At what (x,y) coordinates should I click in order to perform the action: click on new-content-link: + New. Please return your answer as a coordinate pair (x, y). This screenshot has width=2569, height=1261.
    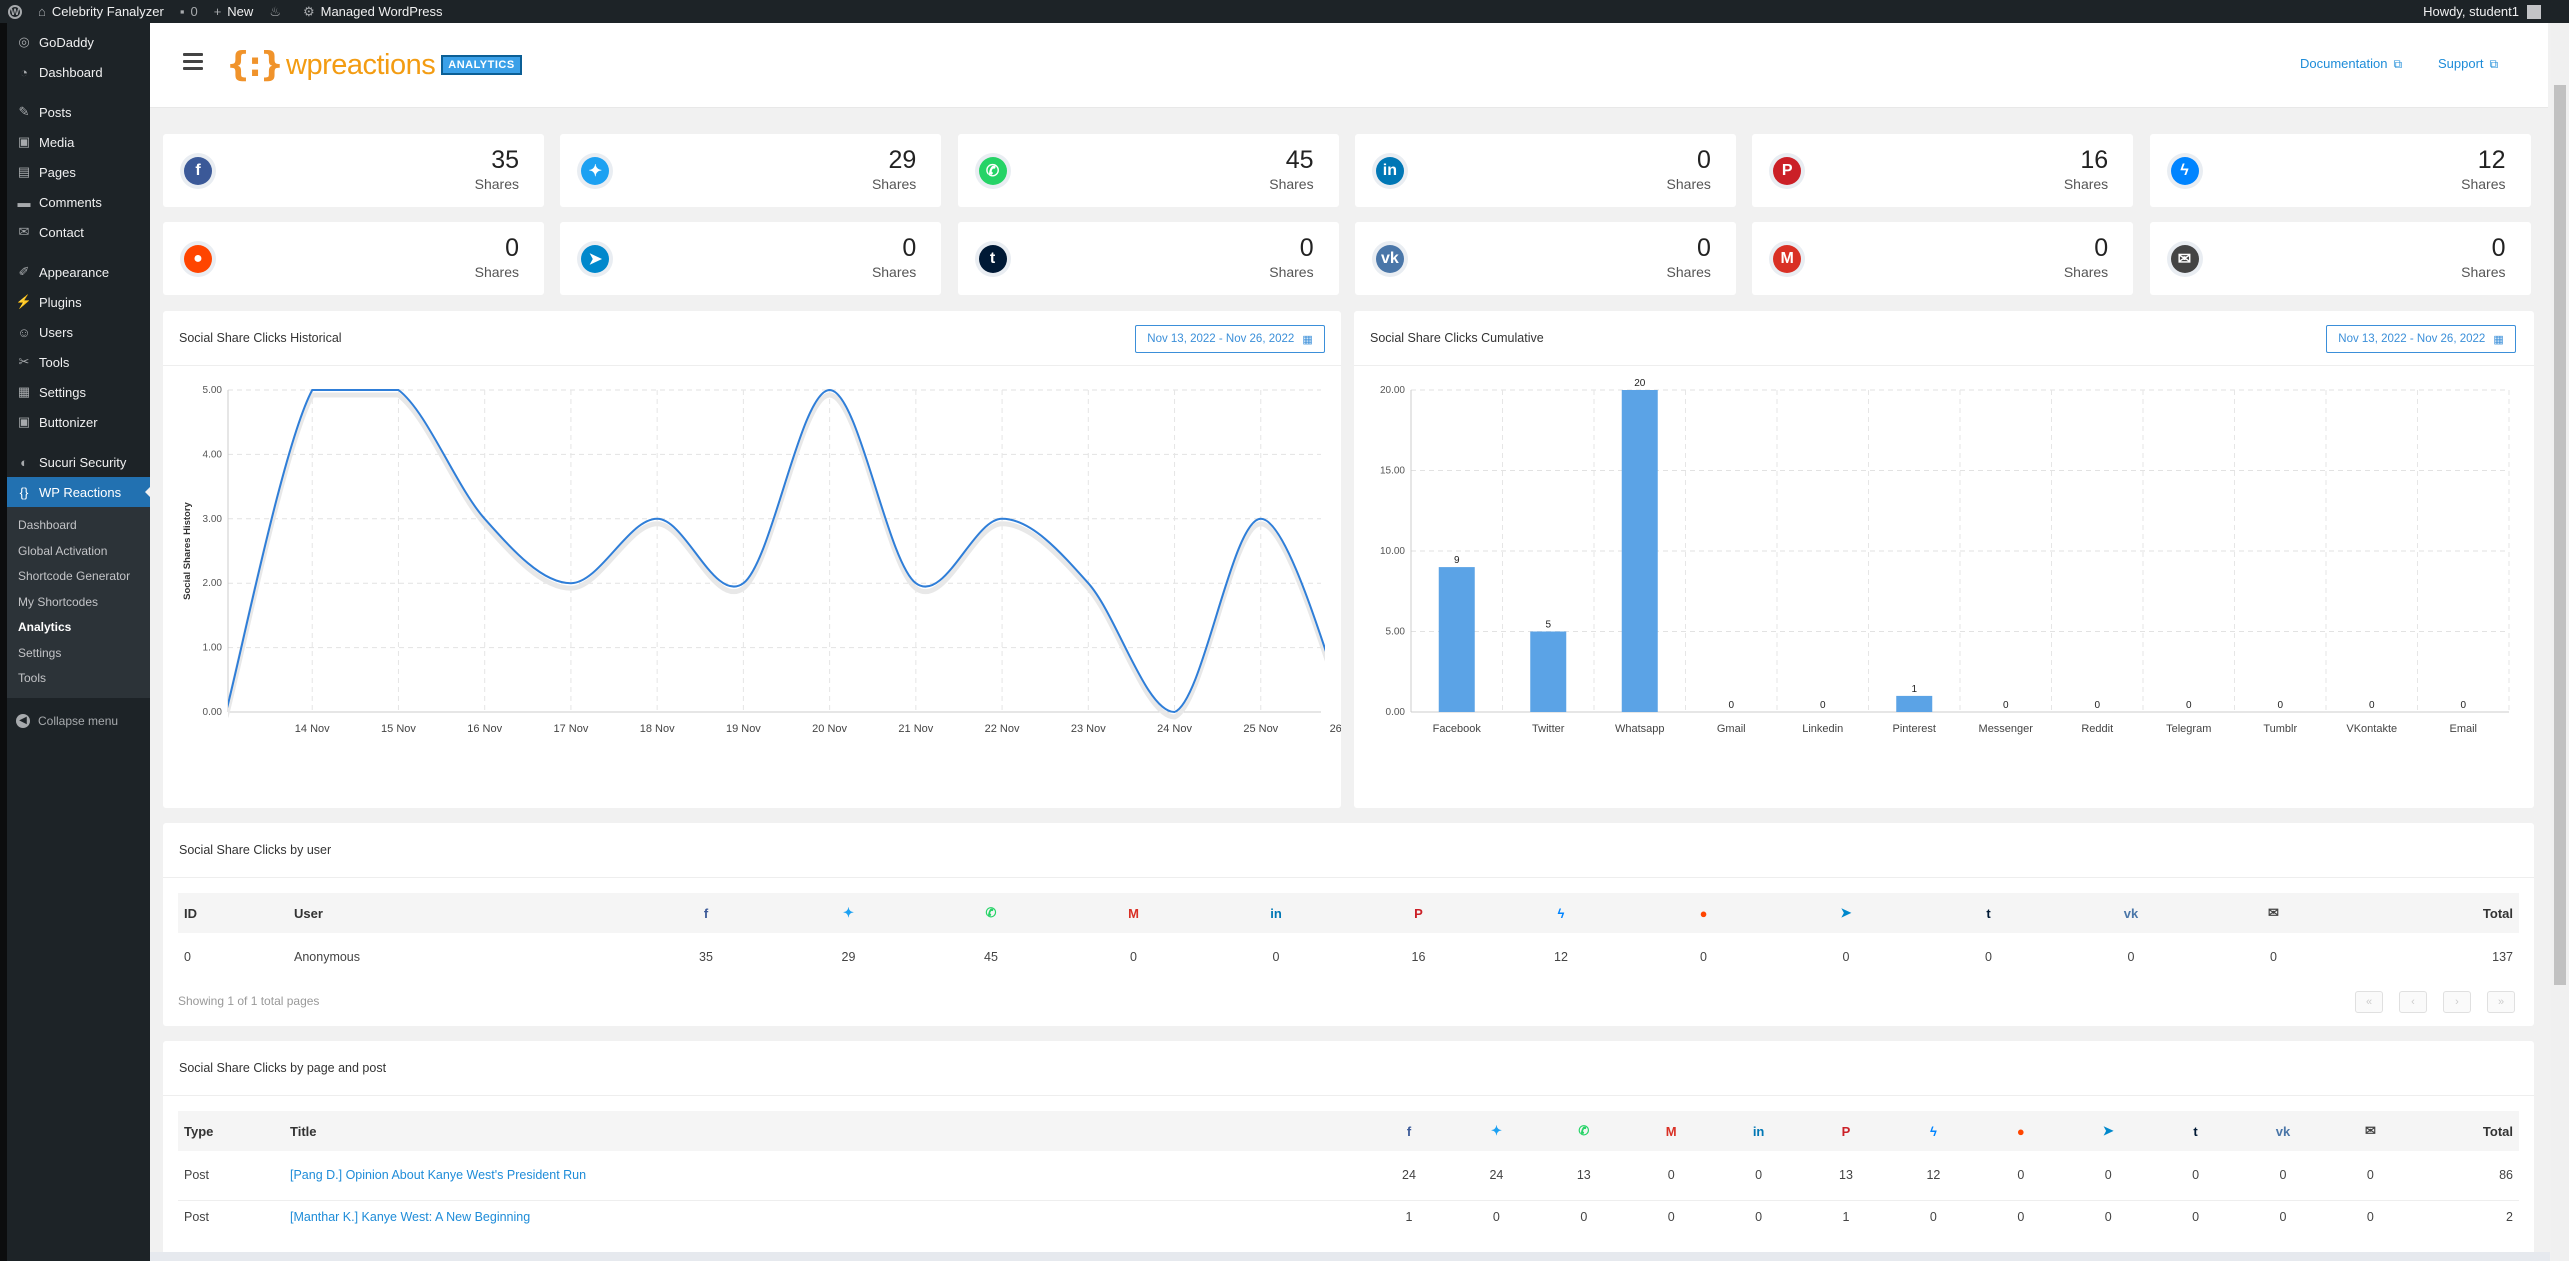
    Looking at the image, I should click on (233, 11).